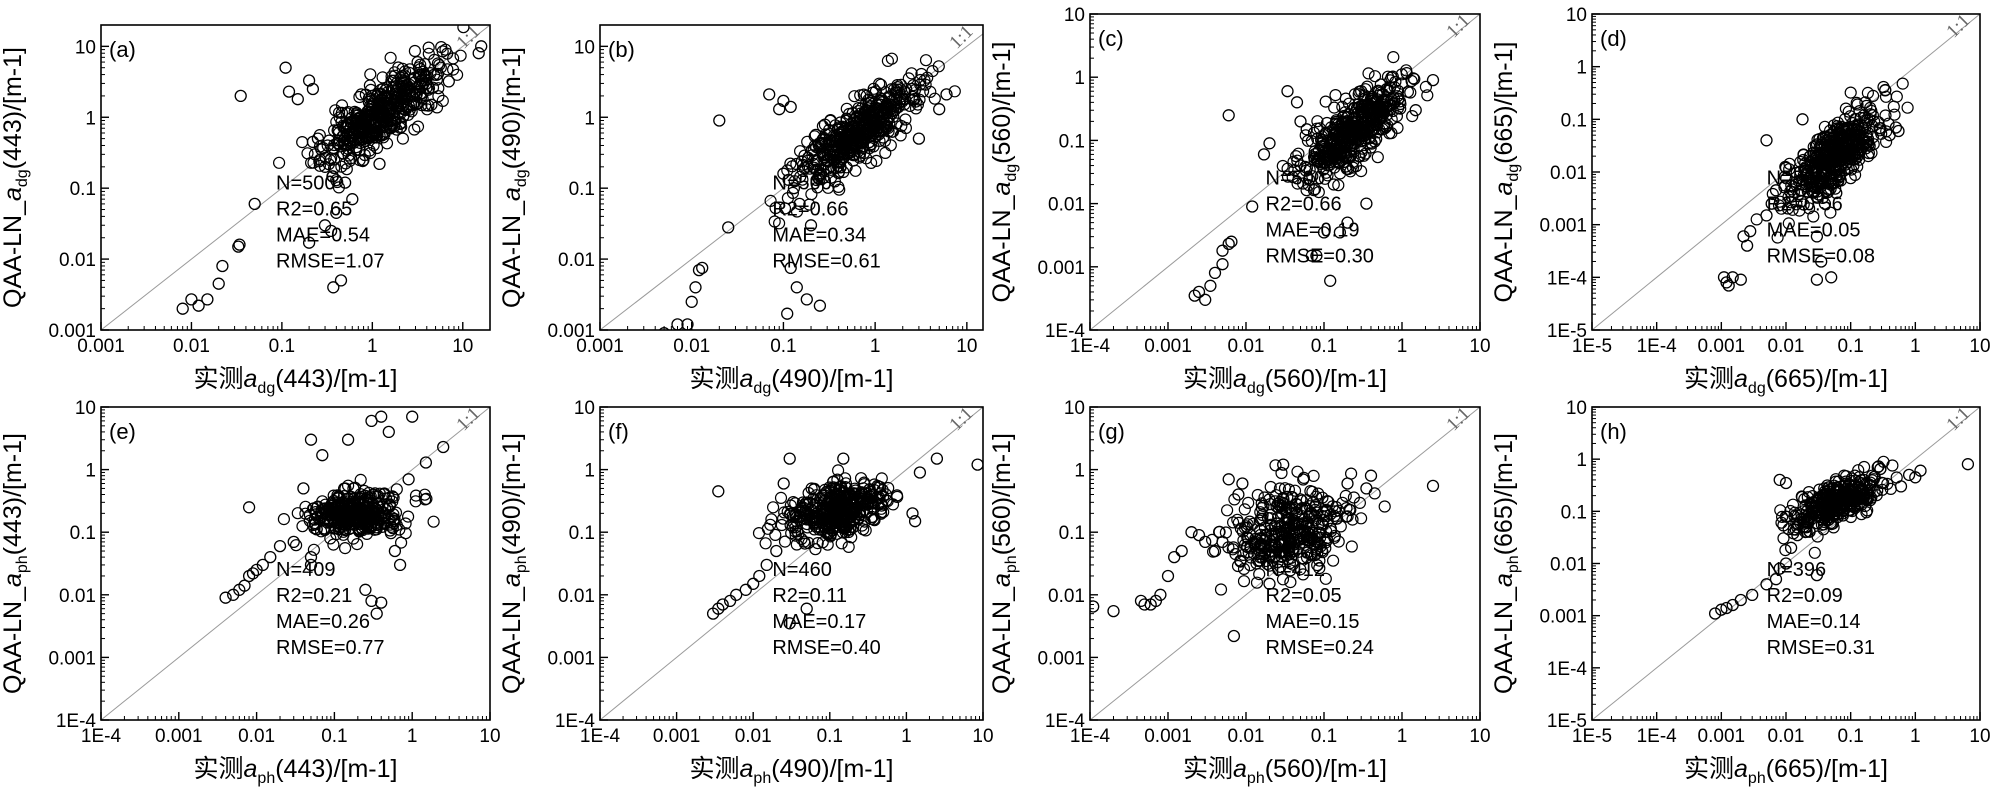 This screenshot has width=2000, height=799. I want to click on y-axis-title: QAA-LN_aph(443)/[m-1], so click(15, 563).